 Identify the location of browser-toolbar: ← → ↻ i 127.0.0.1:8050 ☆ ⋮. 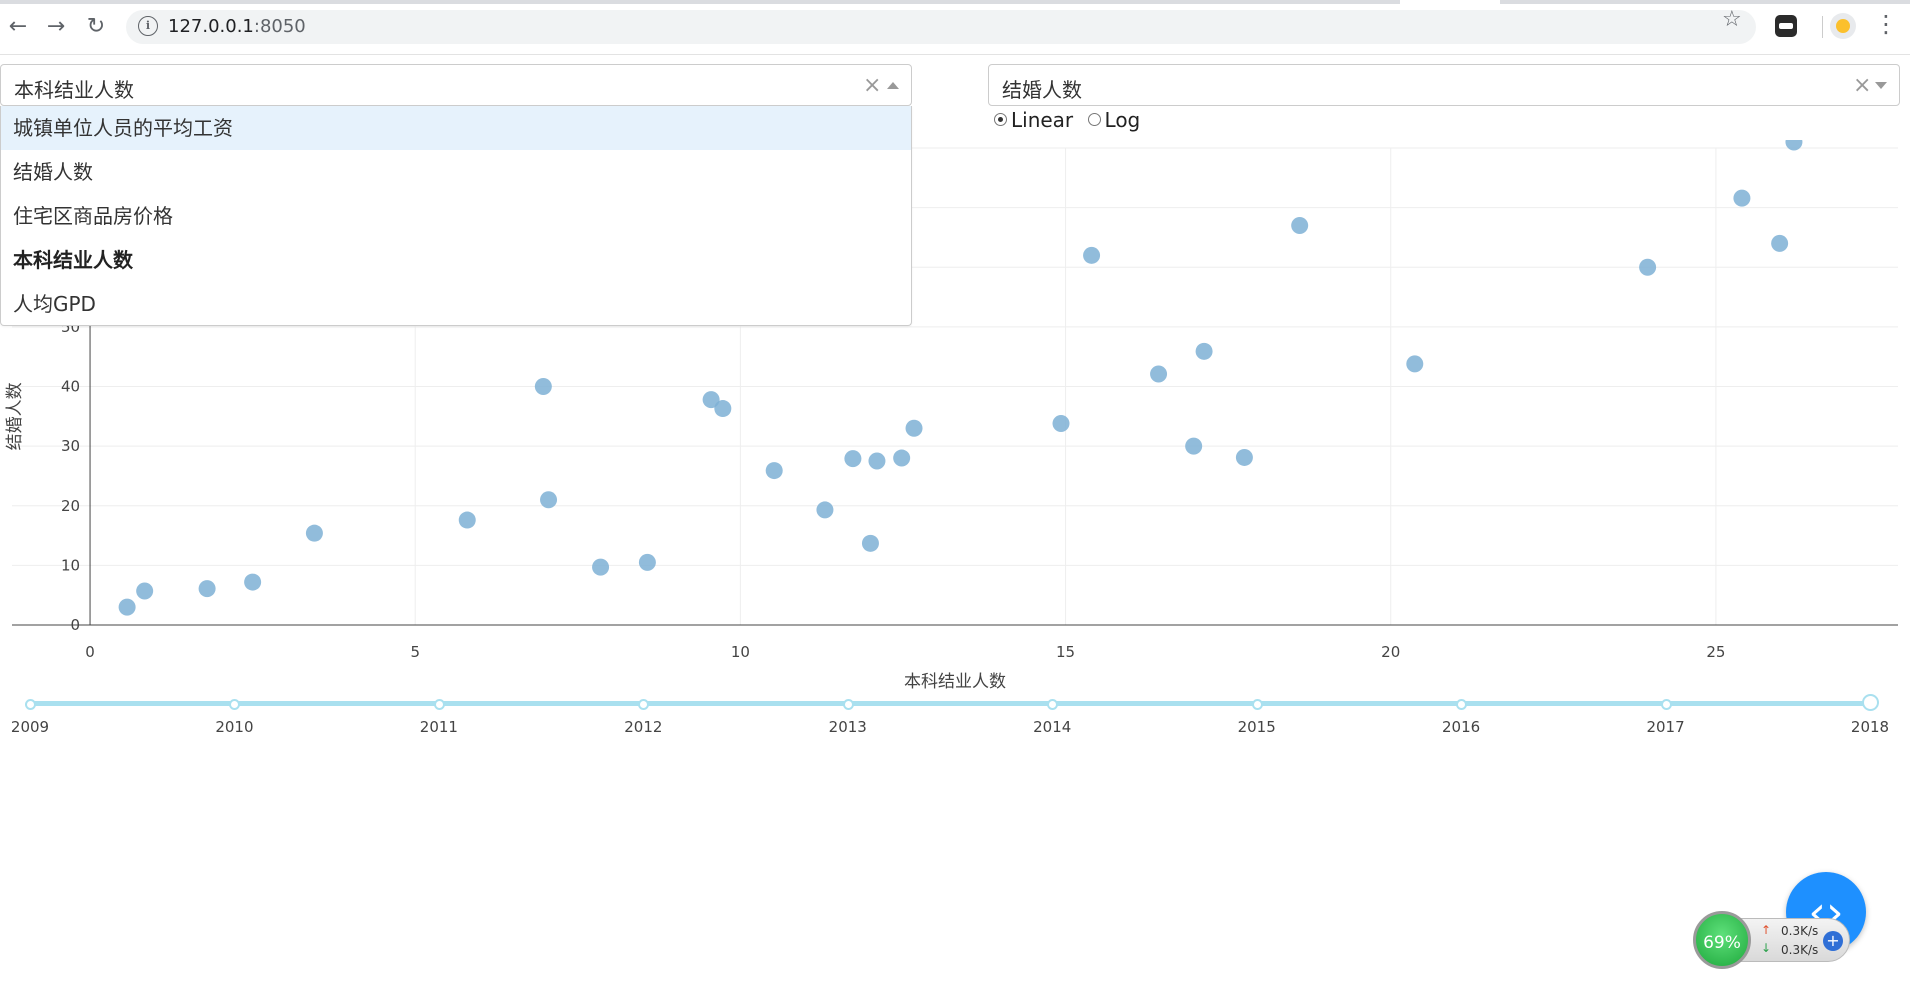
(955, 27).